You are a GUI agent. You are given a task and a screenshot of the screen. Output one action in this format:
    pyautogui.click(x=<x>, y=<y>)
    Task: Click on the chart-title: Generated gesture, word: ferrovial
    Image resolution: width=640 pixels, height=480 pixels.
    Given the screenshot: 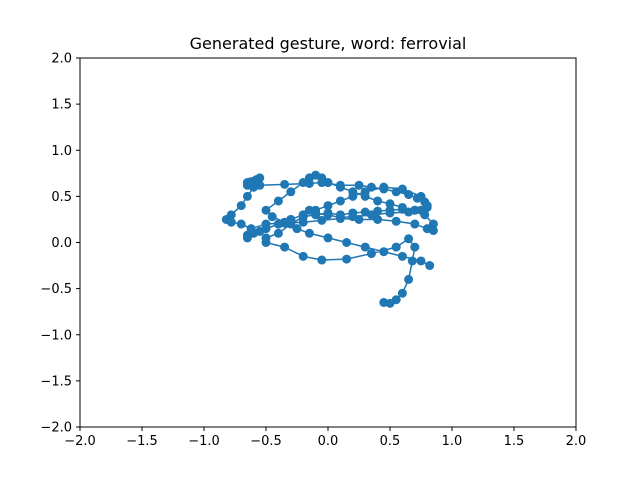 What is the action you would take?
    pyautogui.click(x=328, y=43)
    